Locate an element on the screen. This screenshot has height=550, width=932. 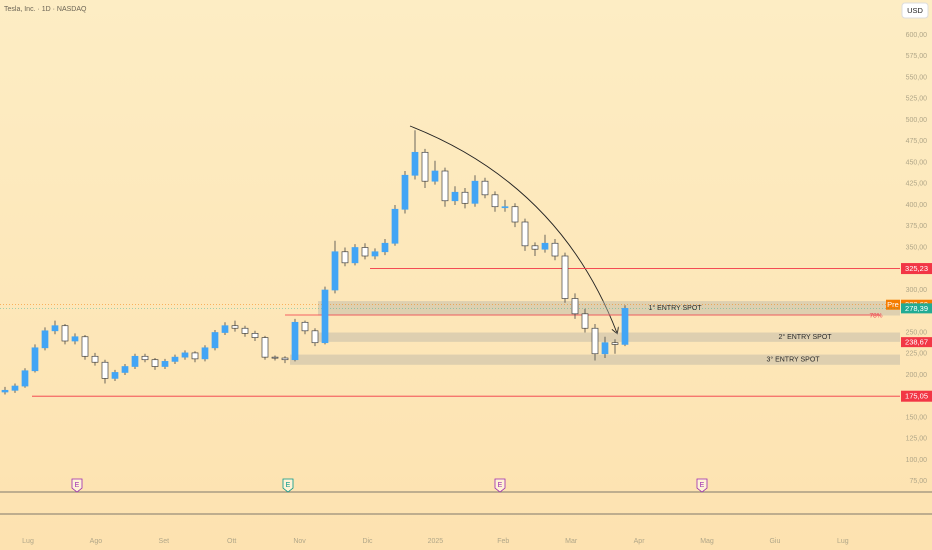
zone-label: 2° ENTRY SPOT is located at coordinates (805, 337).